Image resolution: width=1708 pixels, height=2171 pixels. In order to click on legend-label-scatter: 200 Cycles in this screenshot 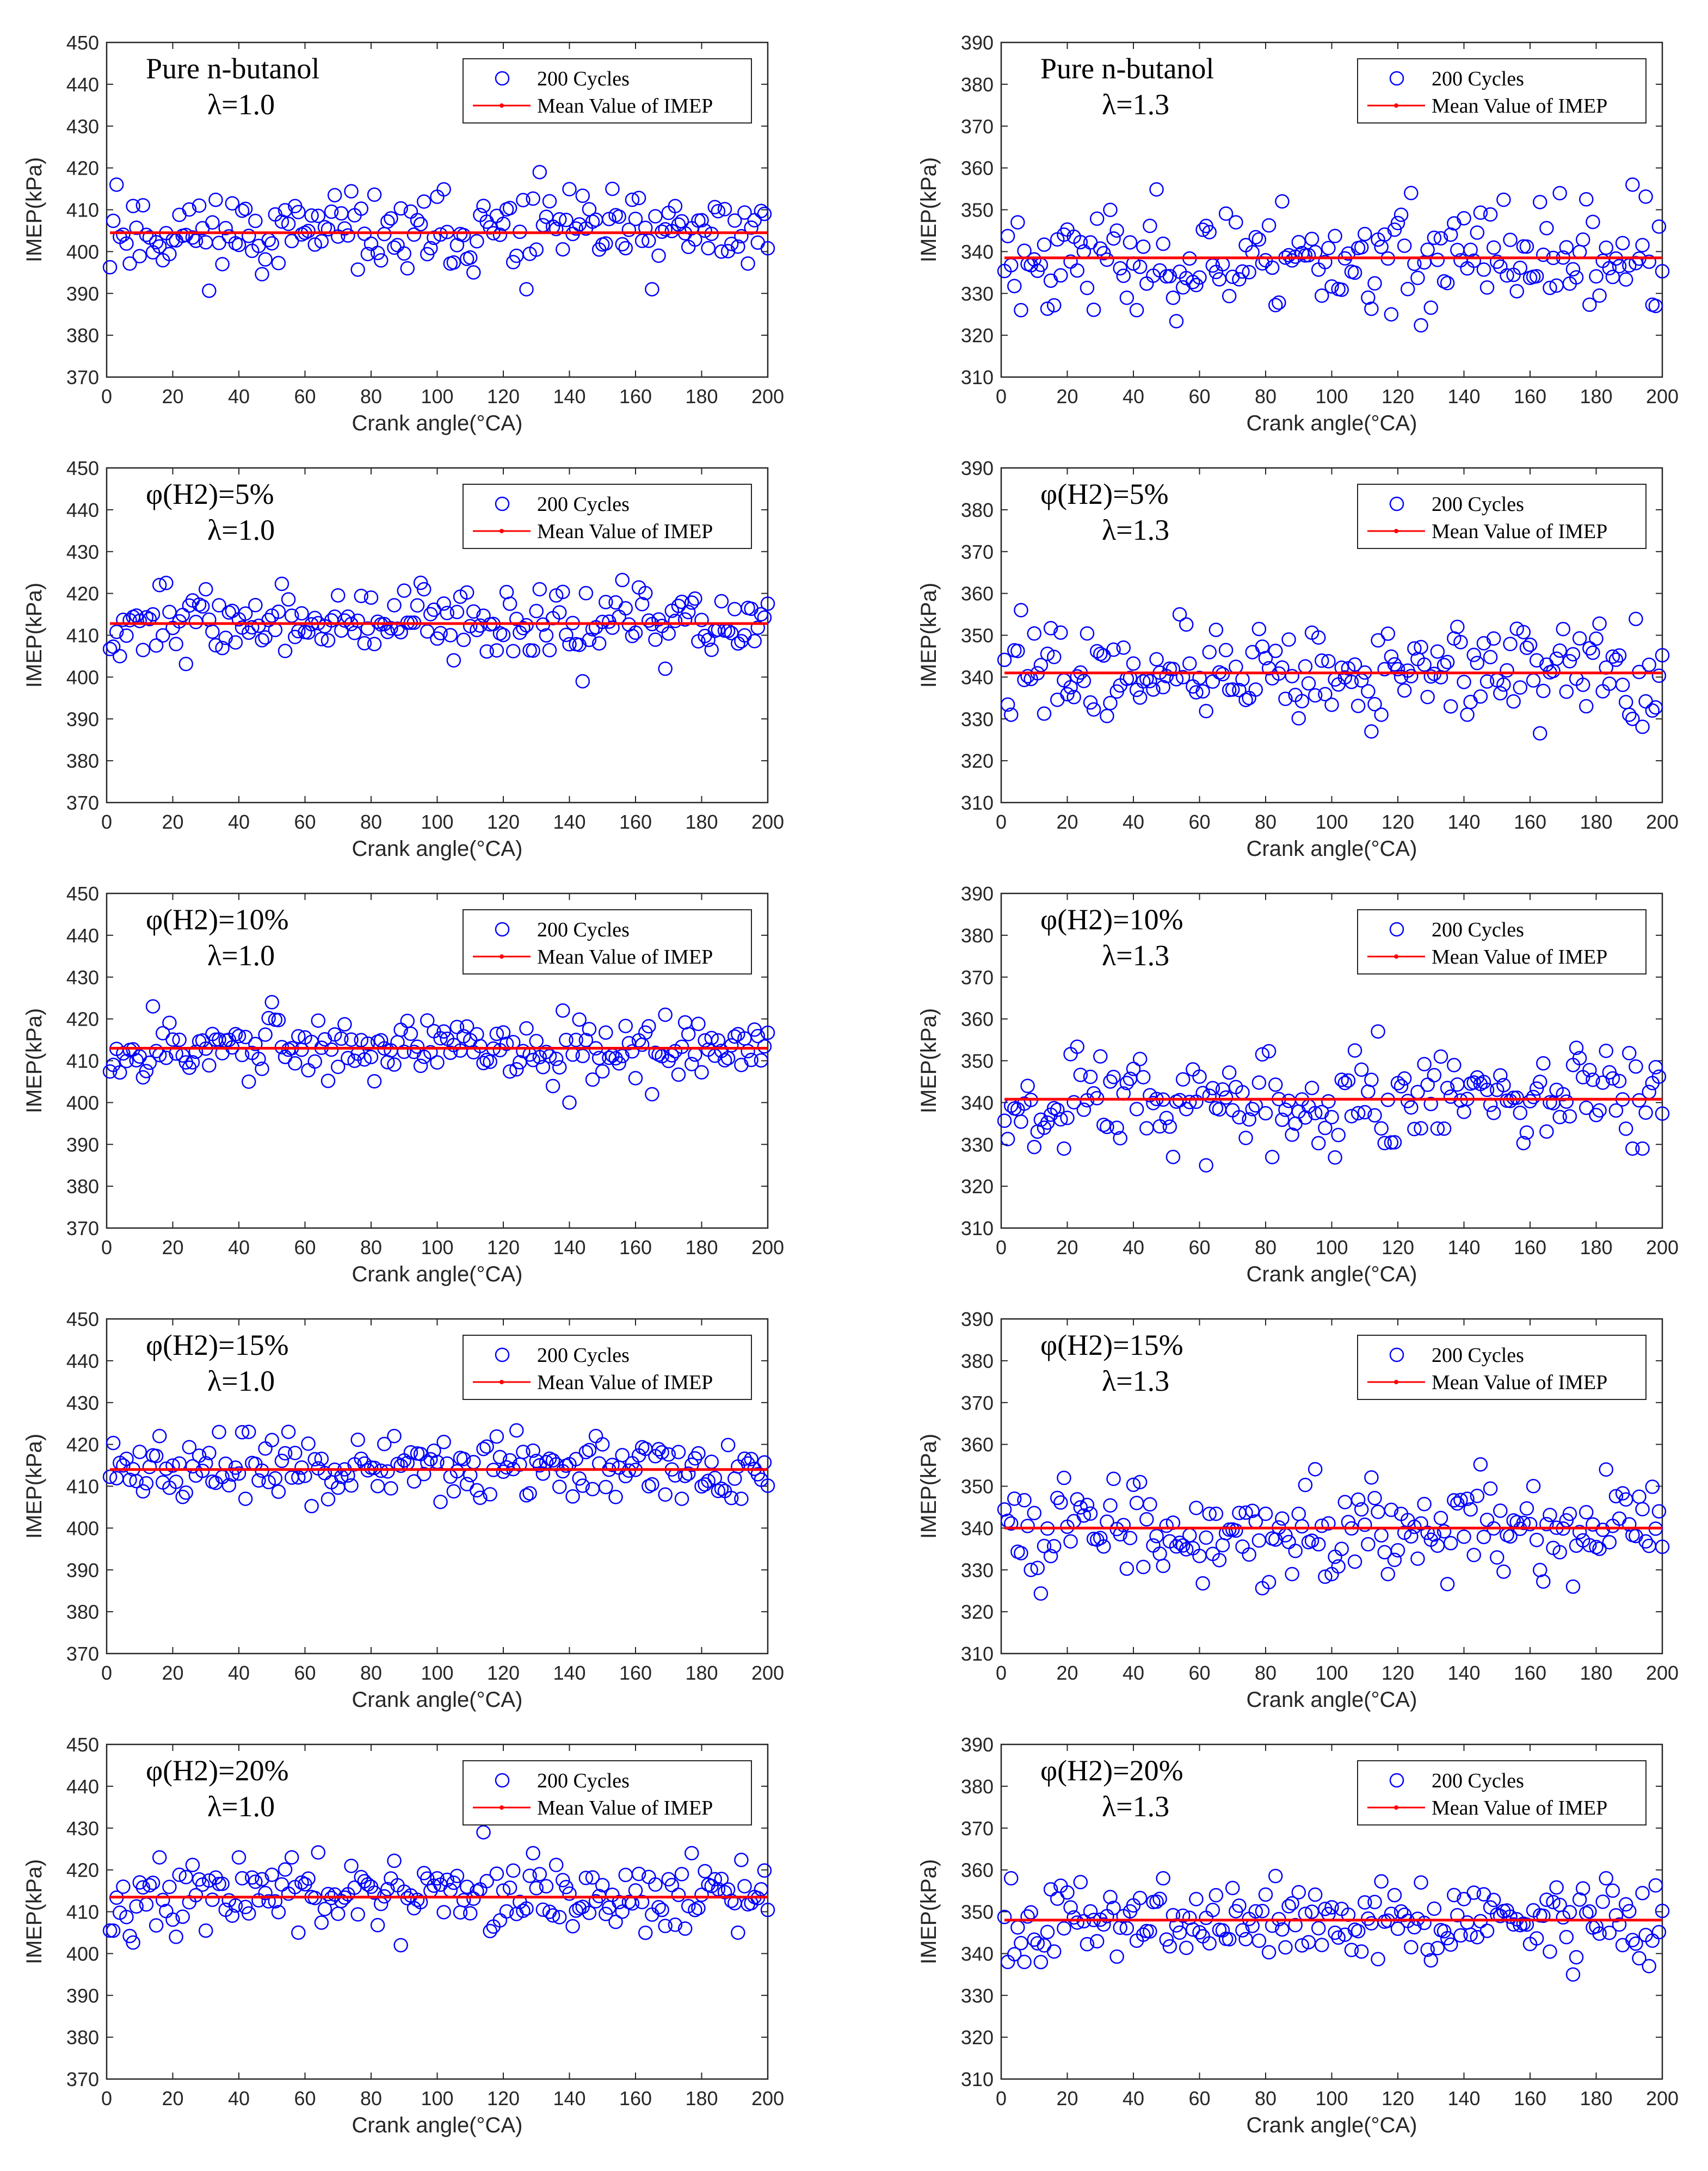, I will do `click(1478, 1781)`.